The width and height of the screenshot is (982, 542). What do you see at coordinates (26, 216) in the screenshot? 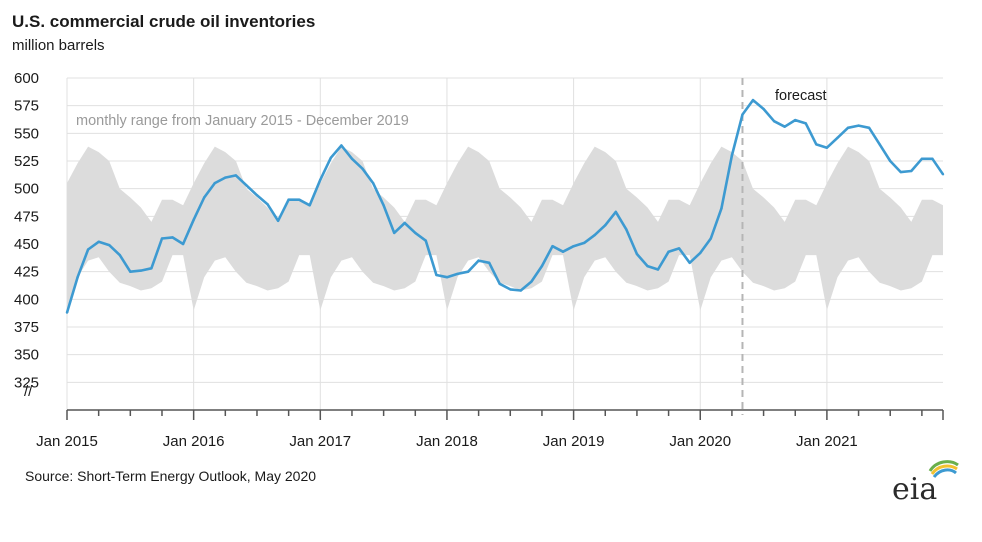
I see `y-tick-label: 475` at bounding box center [26, 216].